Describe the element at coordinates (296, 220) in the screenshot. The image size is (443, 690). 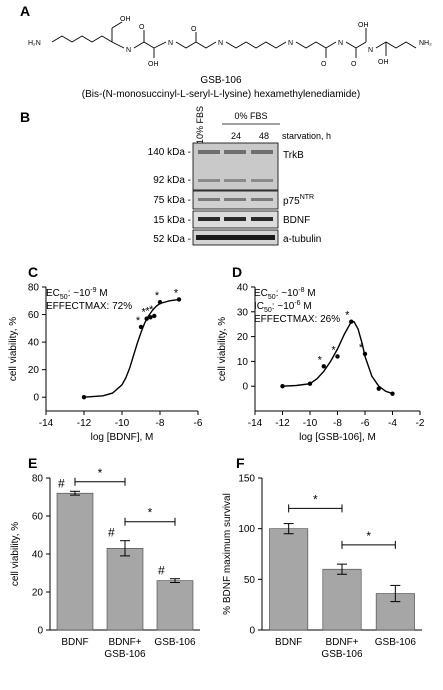
I see `band-label-bdnf: BDNF` at that location.